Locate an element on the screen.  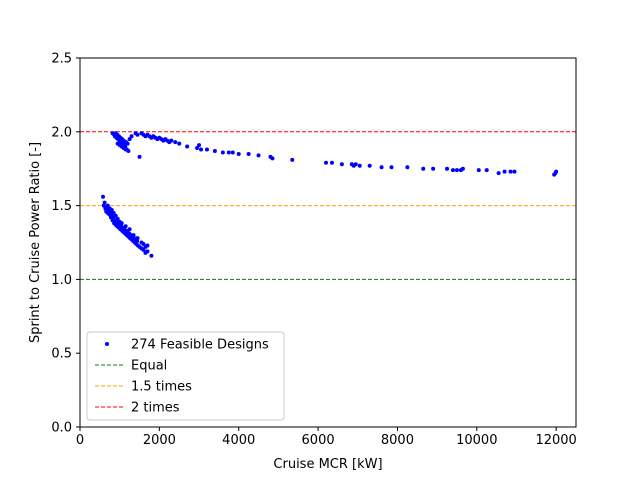
legend-label: 2 times is located at coordinates (155, 408).